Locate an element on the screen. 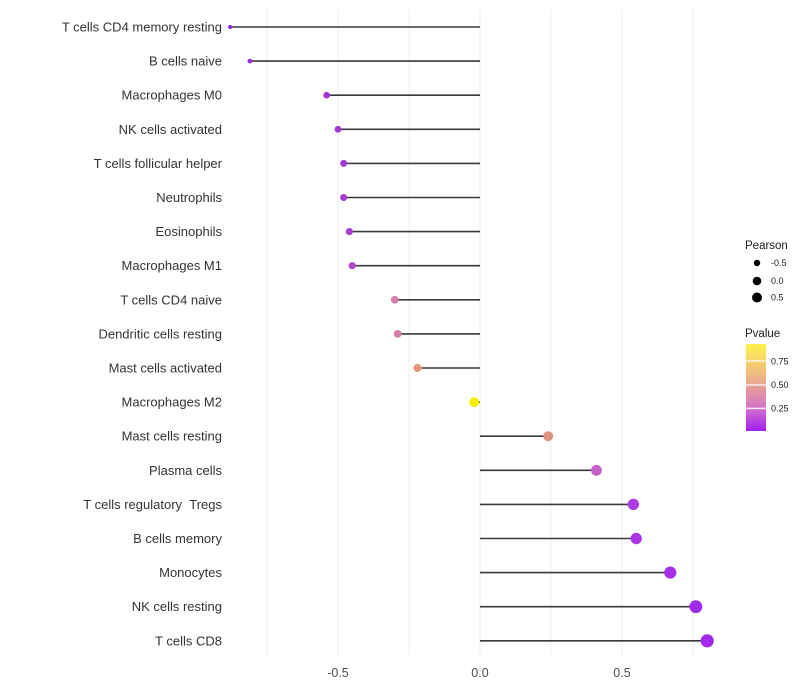 The height and width of the screenshot is (700, 800). category-label: T cells regulatory Tregs is located at coordinates (152, 504).